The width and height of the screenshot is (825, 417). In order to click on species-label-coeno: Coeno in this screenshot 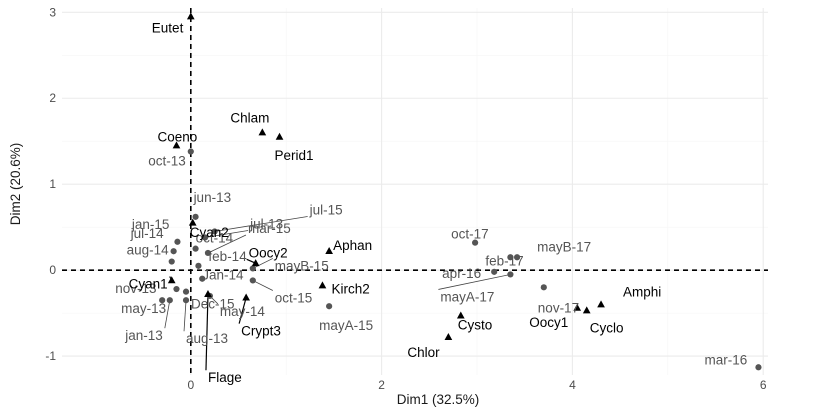, I will do `click(177, 137)`.